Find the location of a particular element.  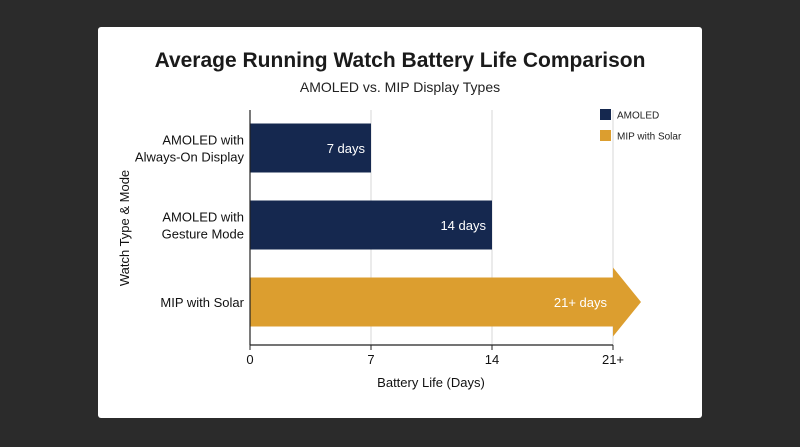

chart-subtitle: AMOLED vs. MIP Display Types is located at coordinates (400, 87).